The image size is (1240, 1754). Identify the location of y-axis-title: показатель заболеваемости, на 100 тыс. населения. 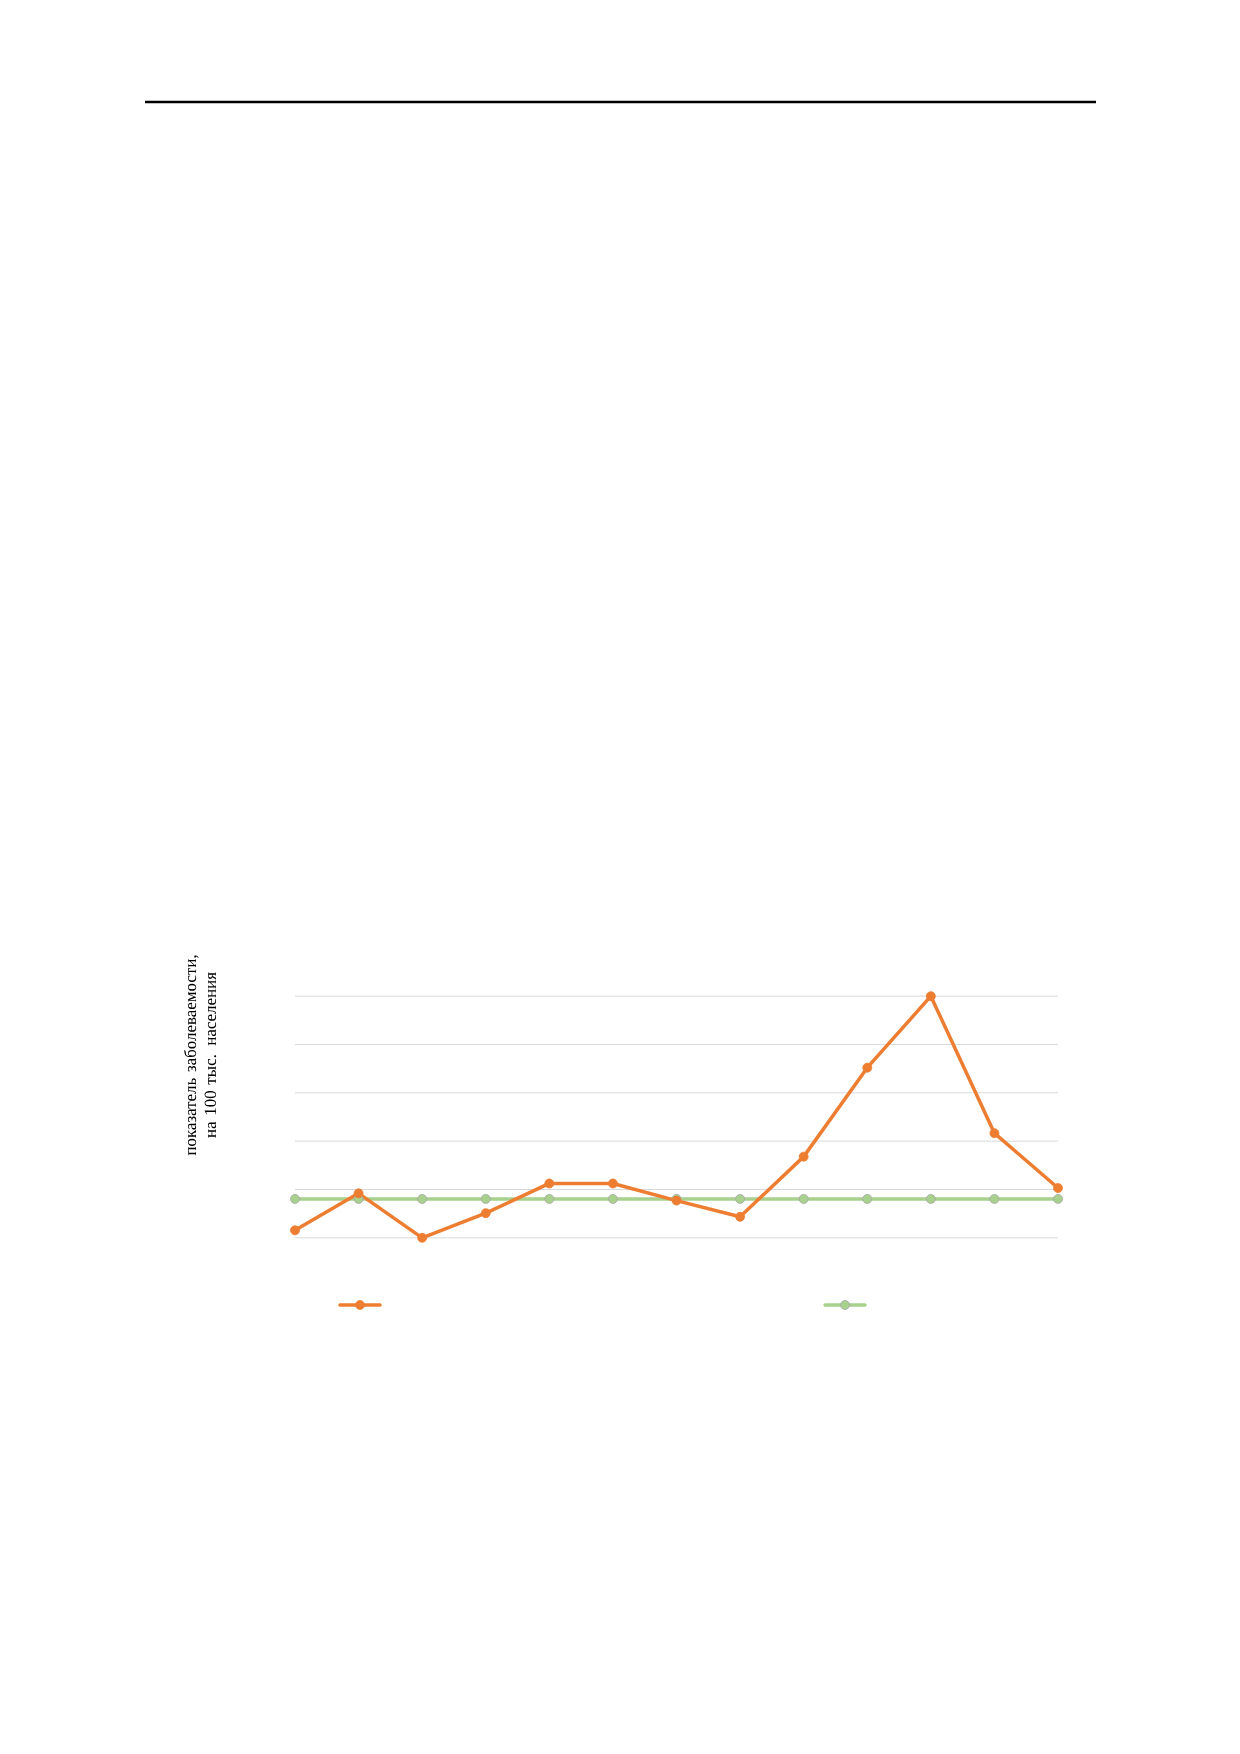
(200, 1055).